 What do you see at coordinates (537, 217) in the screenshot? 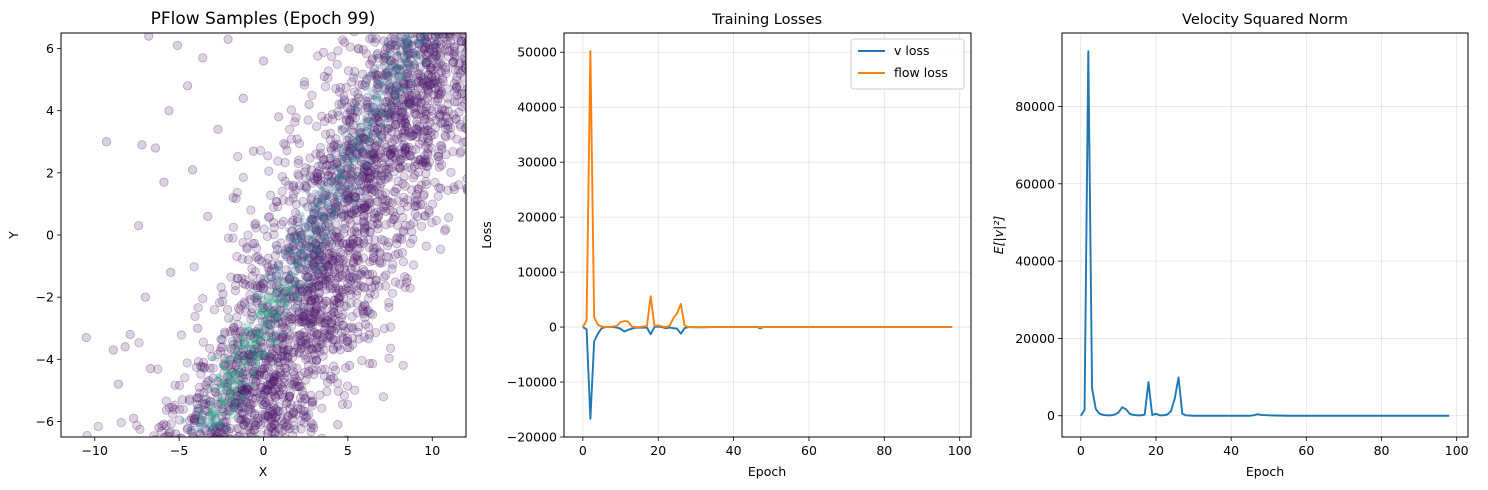
I see `losses-y-tick-label: 20000` at bounding box center [537, 217].